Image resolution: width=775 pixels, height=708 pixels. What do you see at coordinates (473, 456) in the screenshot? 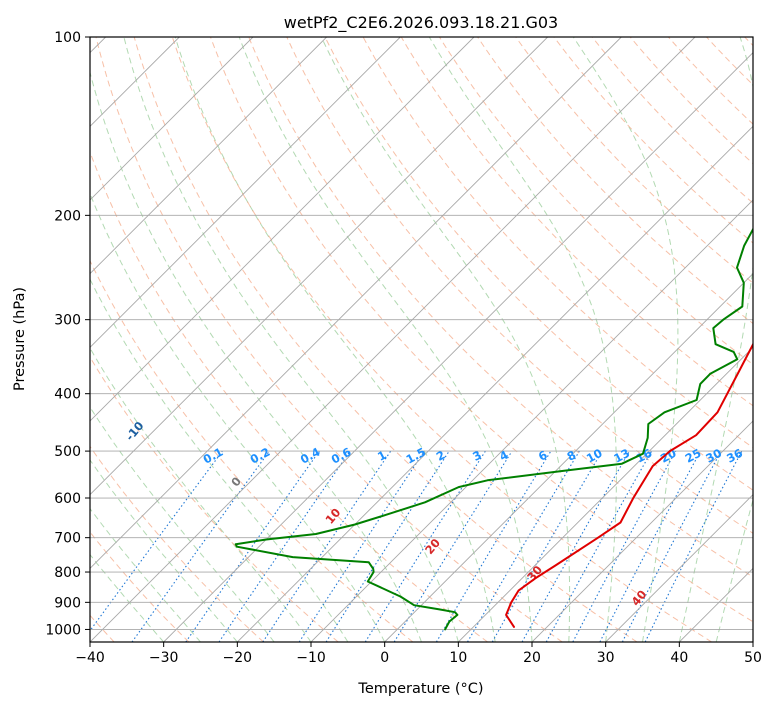
I see `mixing-ratio-labels: 0.1 0.2 0.4 0.6 1 1.5 2 3 4 6 8 10 13 16 20 25 30 36` at bounding box center [473, 456].